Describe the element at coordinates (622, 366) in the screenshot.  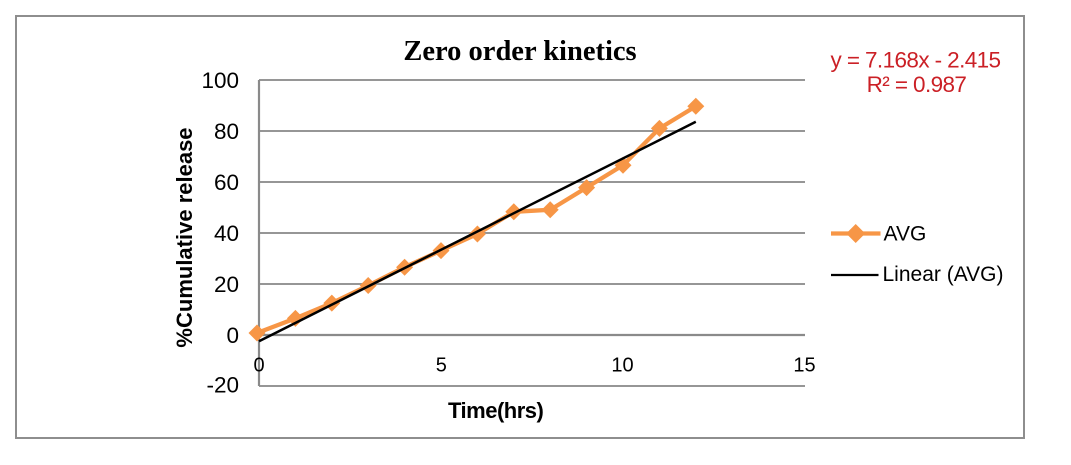
I see `svg-text: 10` at that location.